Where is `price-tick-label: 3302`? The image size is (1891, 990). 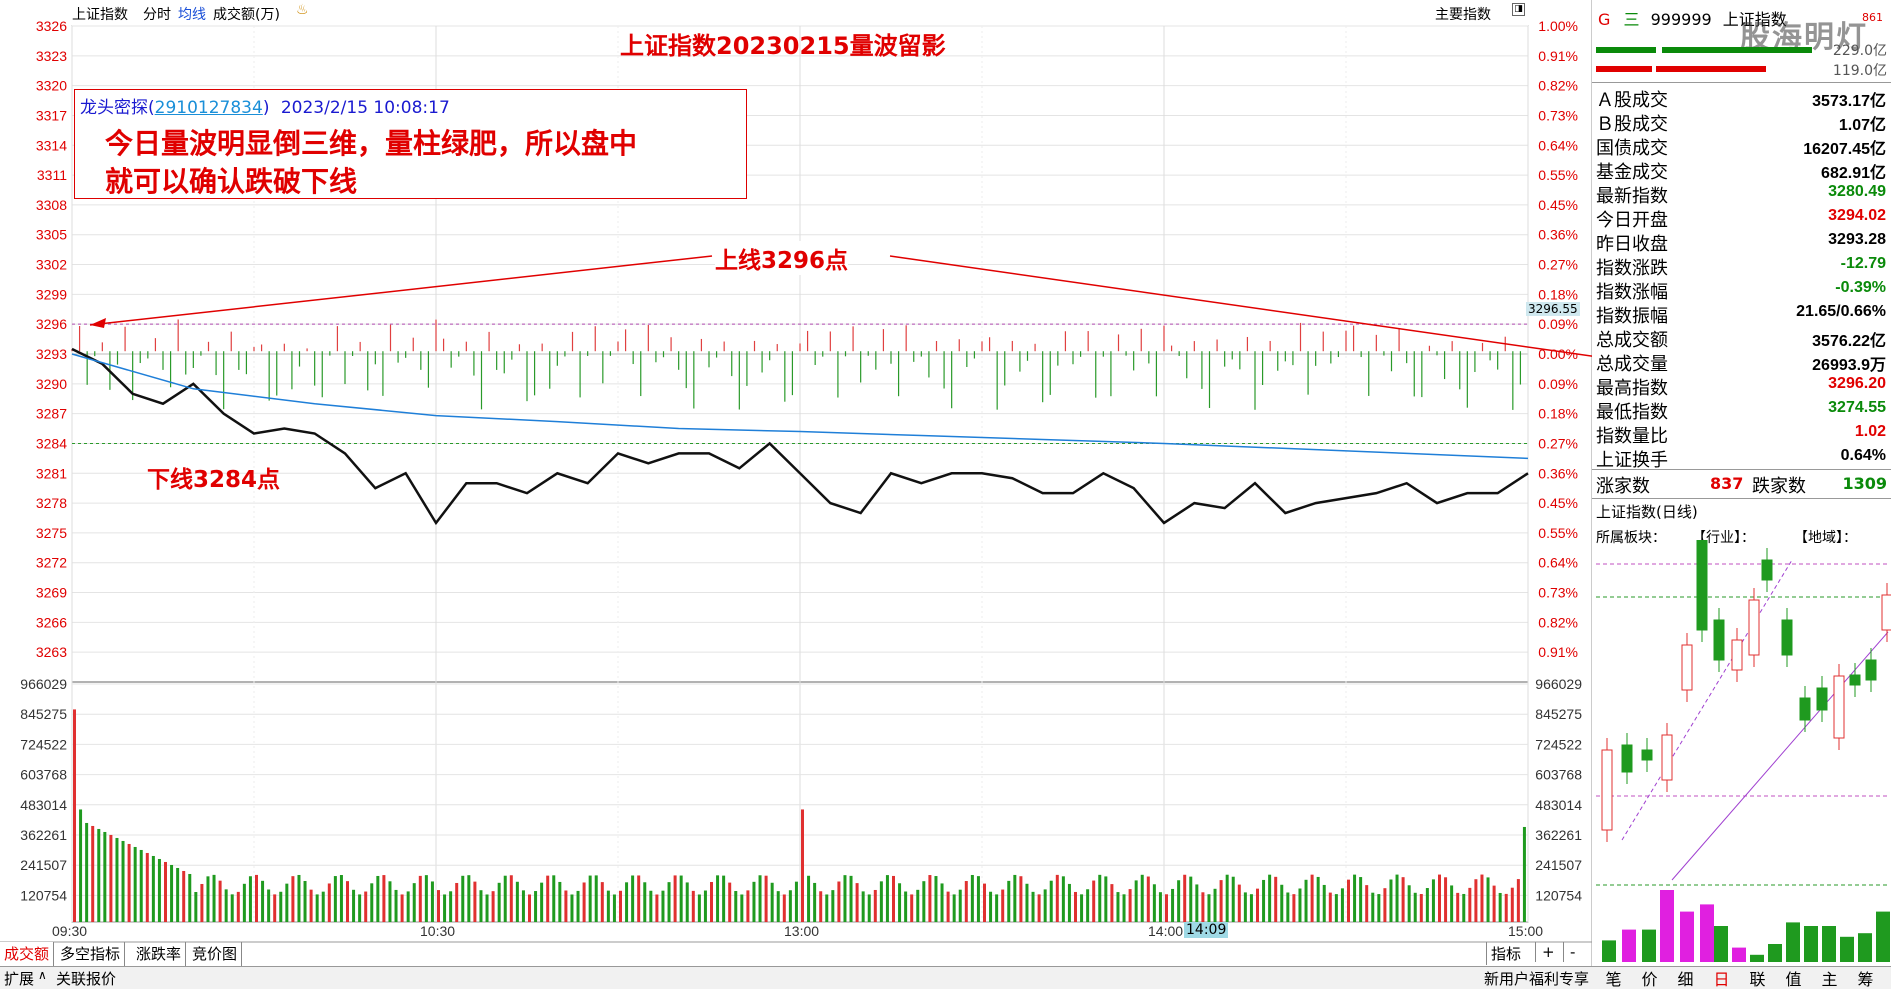
price-tick-label: 3302 is located at coordinates (51, 265).